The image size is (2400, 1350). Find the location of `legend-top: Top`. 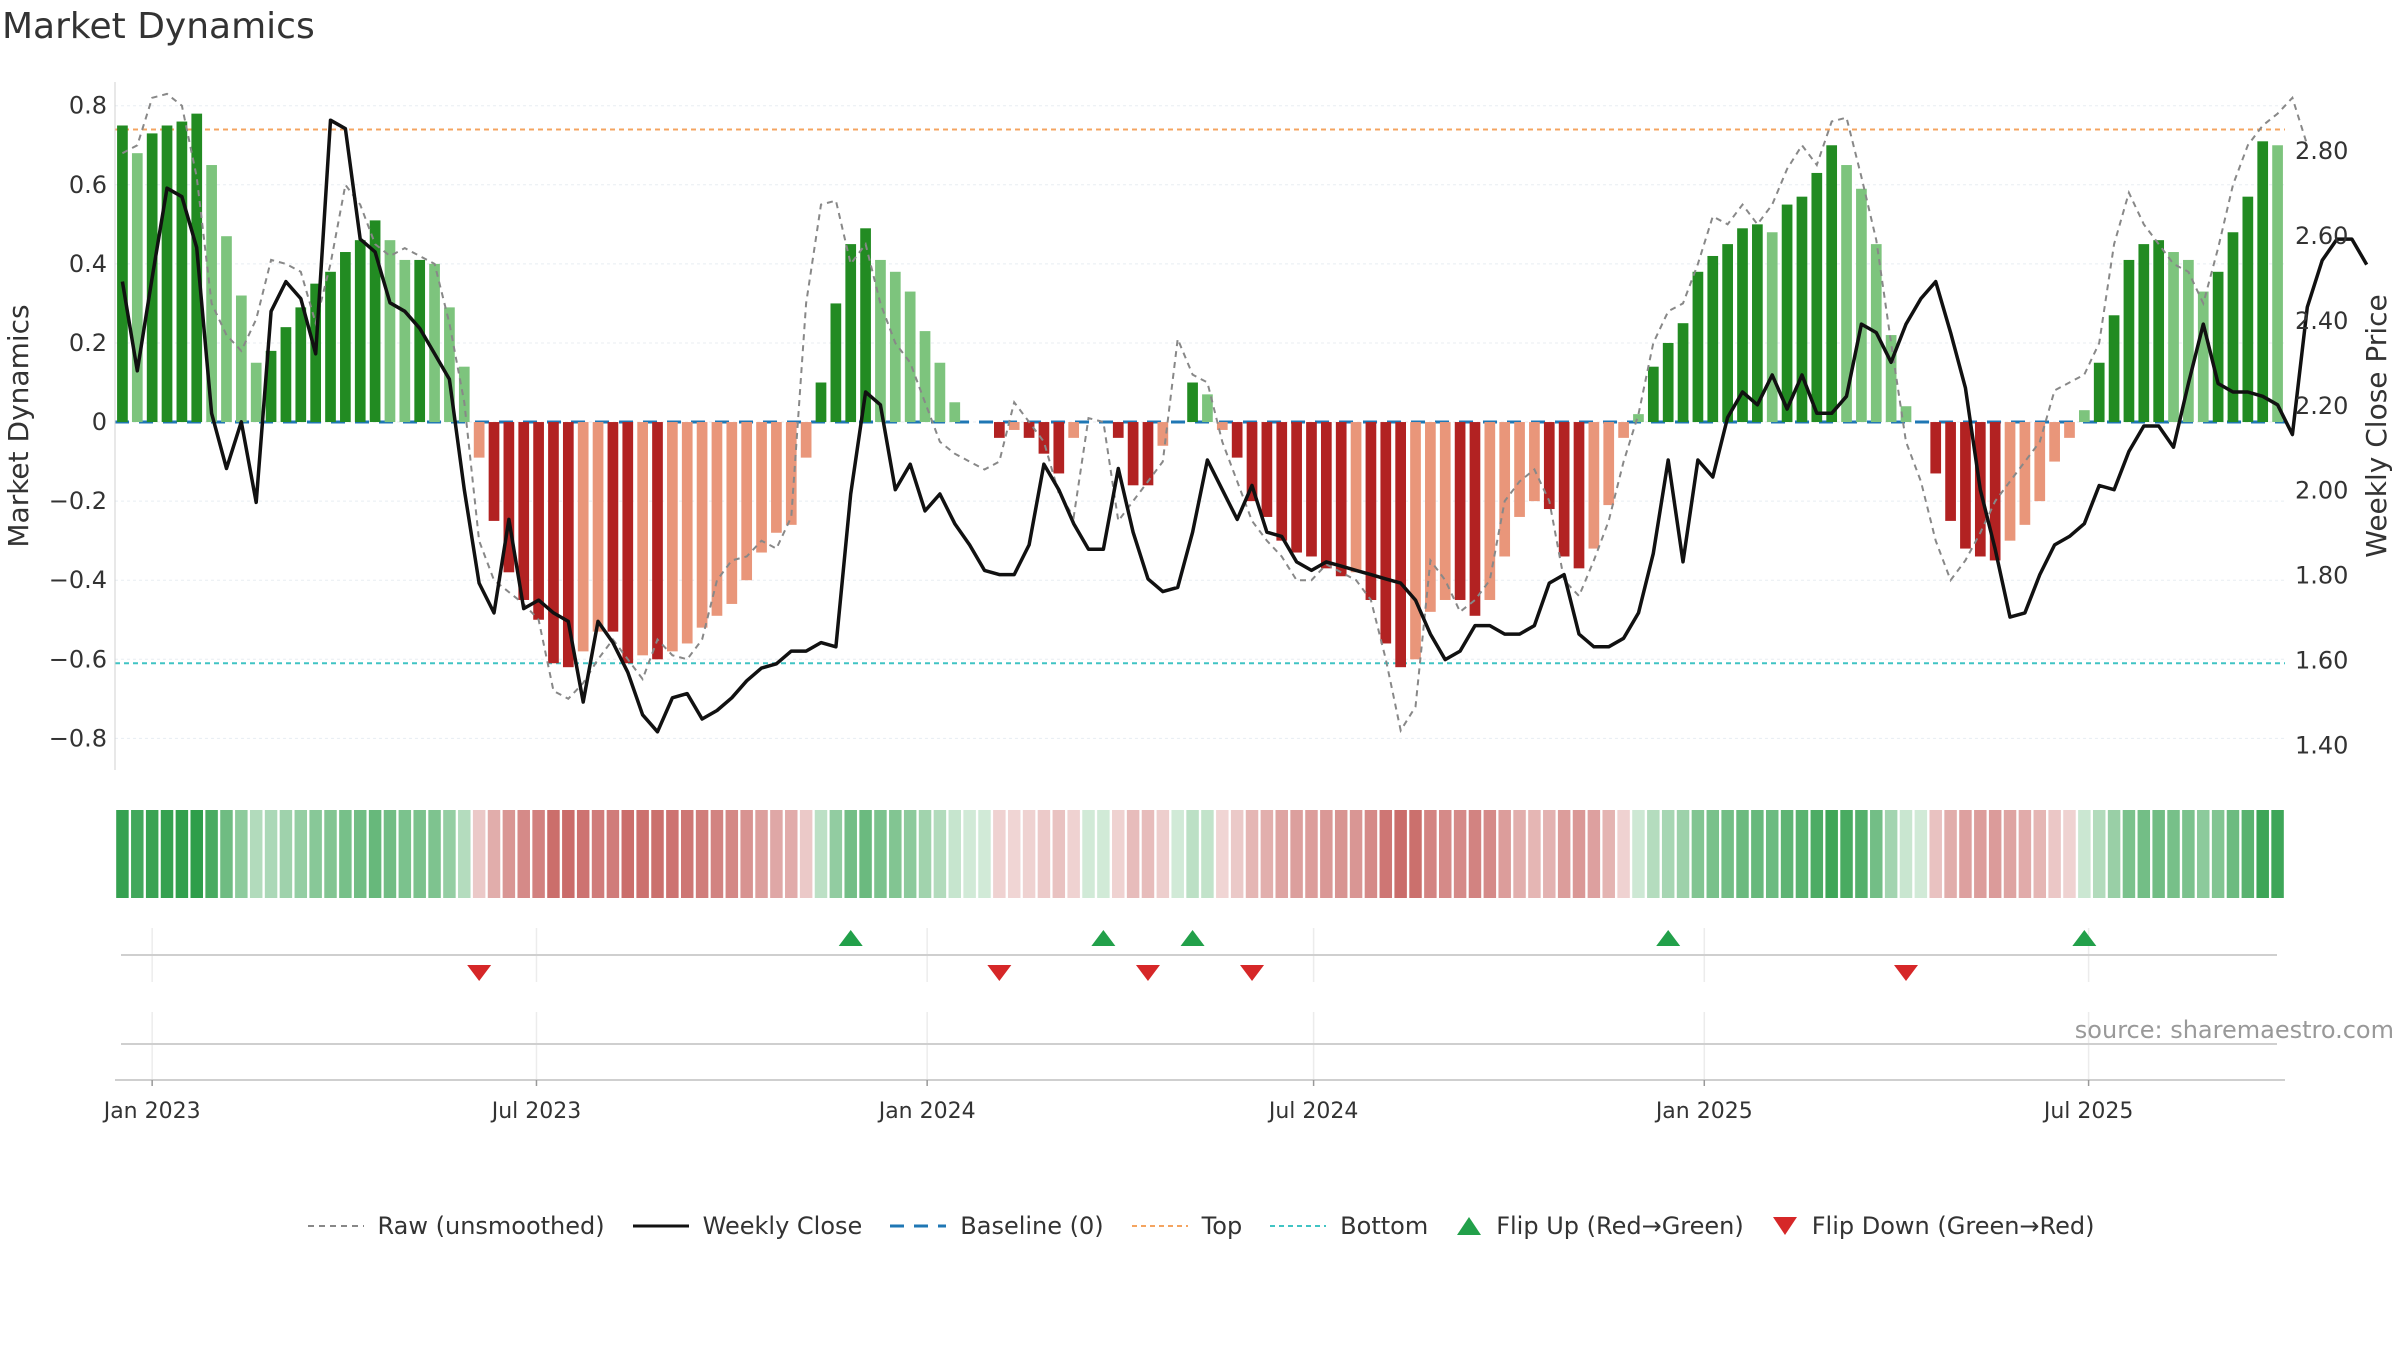

legend-top: Top is located at coordinates (1186, 1226).